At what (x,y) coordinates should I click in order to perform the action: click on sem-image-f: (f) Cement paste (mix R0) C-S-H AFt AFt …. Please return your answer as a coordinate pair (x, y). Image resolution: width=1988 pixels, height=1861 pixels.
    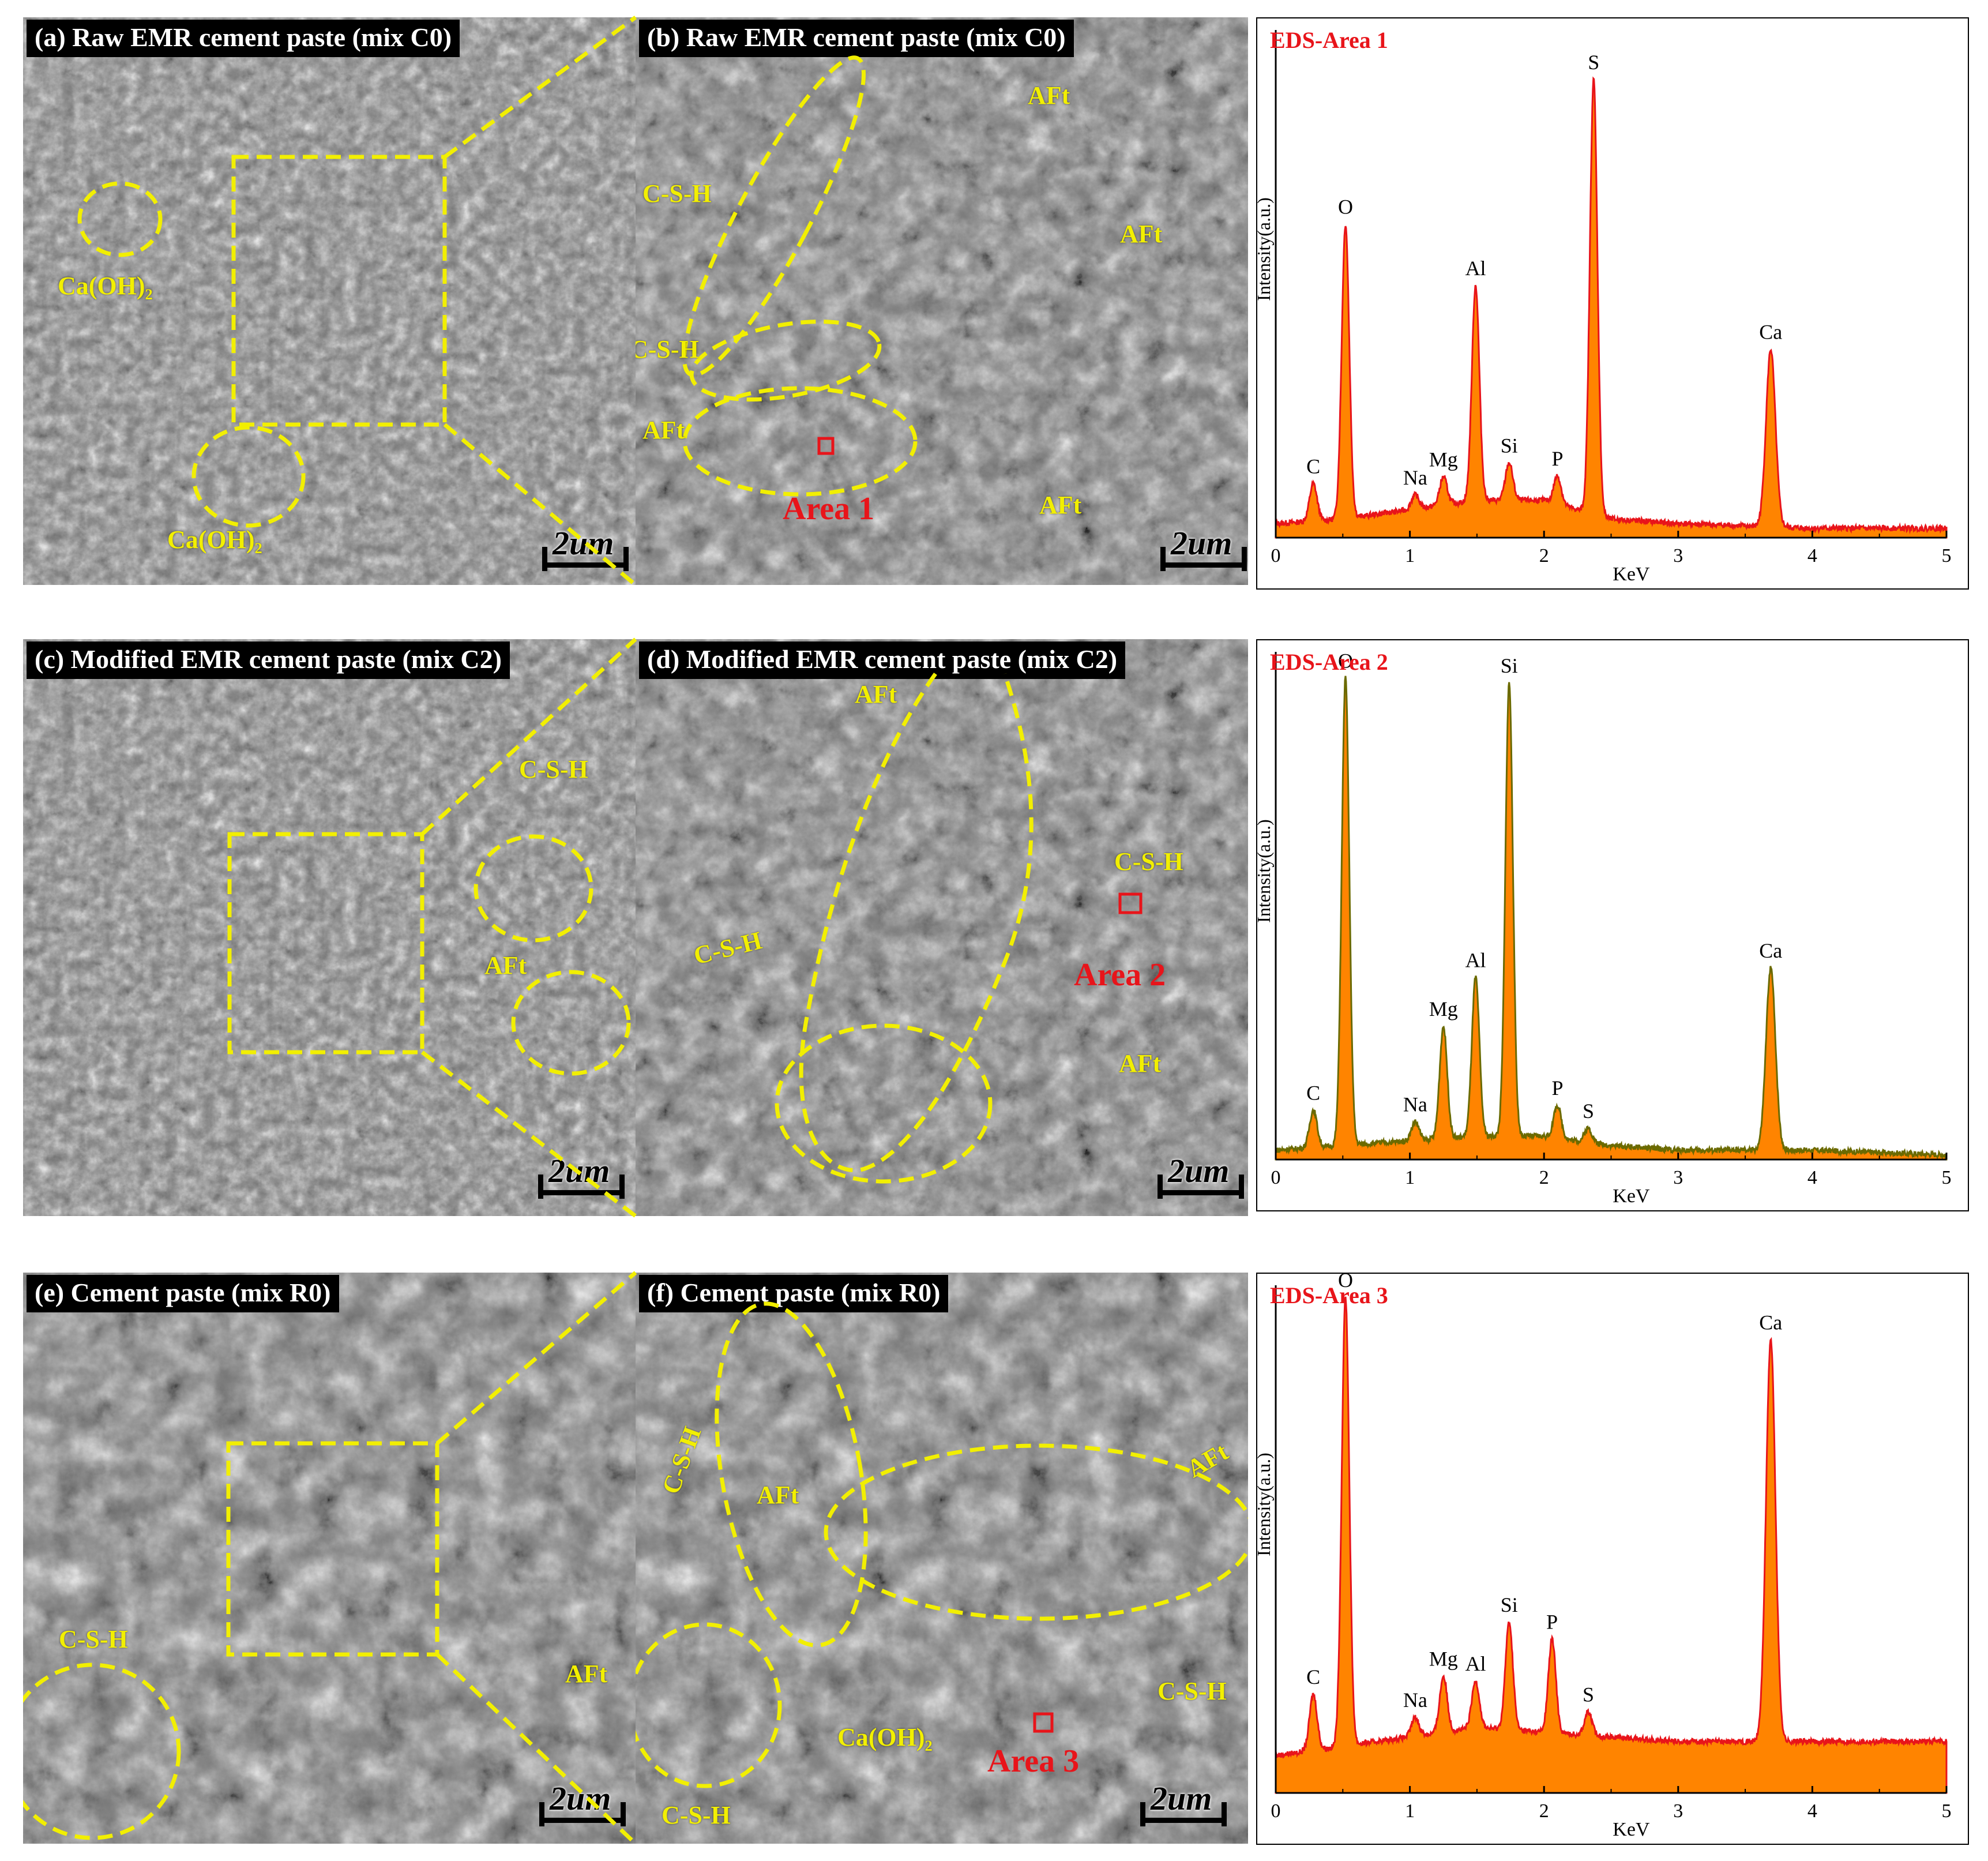
    Looking at the image, I should click on (942, 1558).